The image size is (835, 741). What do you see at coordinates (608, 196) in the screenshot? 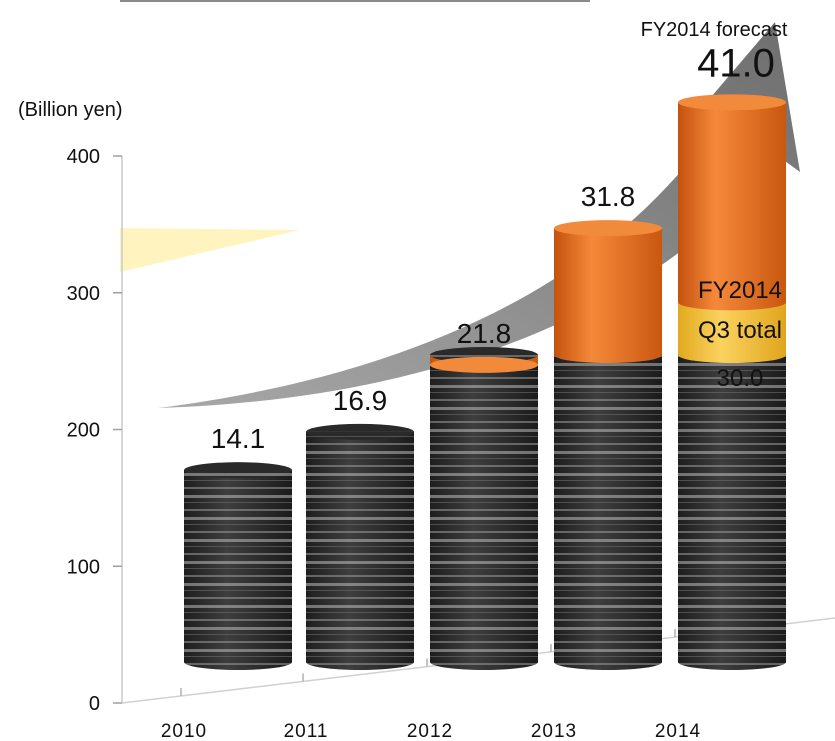
I see `data-label-2013: 31.8` at bounding box center [608, 196].